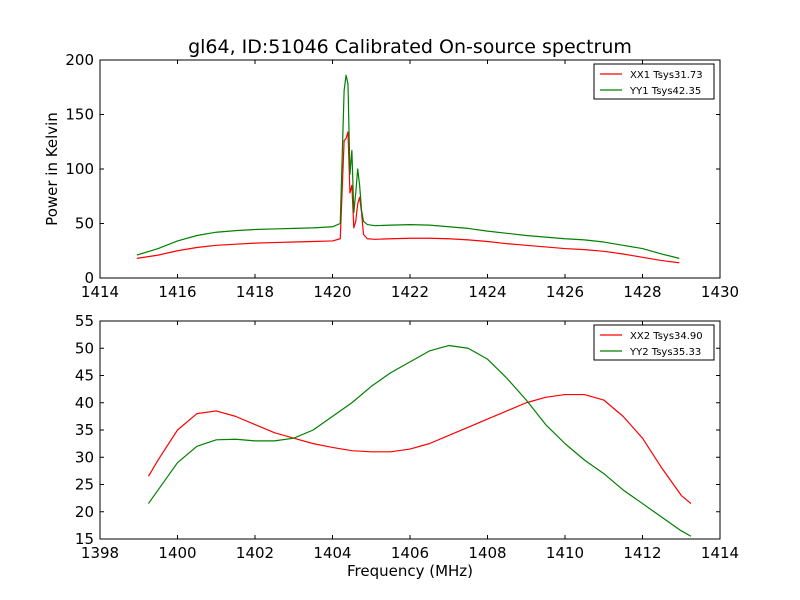 The height and width of the screenshot is (600, 800). I want to click on x-tick-label: 1398, so click(100, 553).